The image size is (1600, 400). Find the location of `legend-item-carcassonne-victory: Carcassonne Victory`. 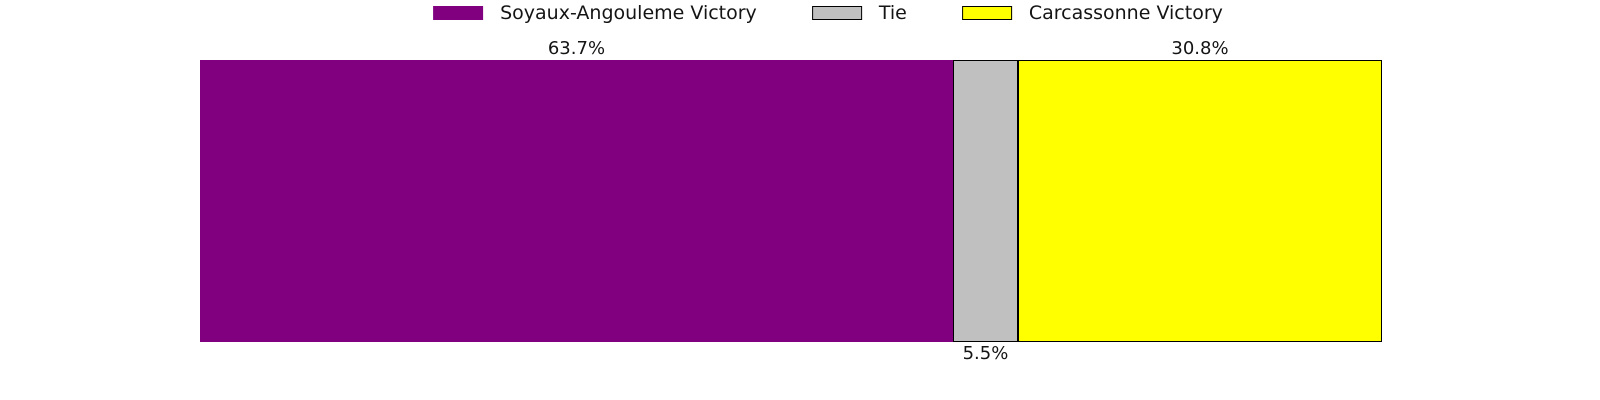

legend-item-carcassonne-victory: Carcassonne Victory is located at coordinates (1092, 13).